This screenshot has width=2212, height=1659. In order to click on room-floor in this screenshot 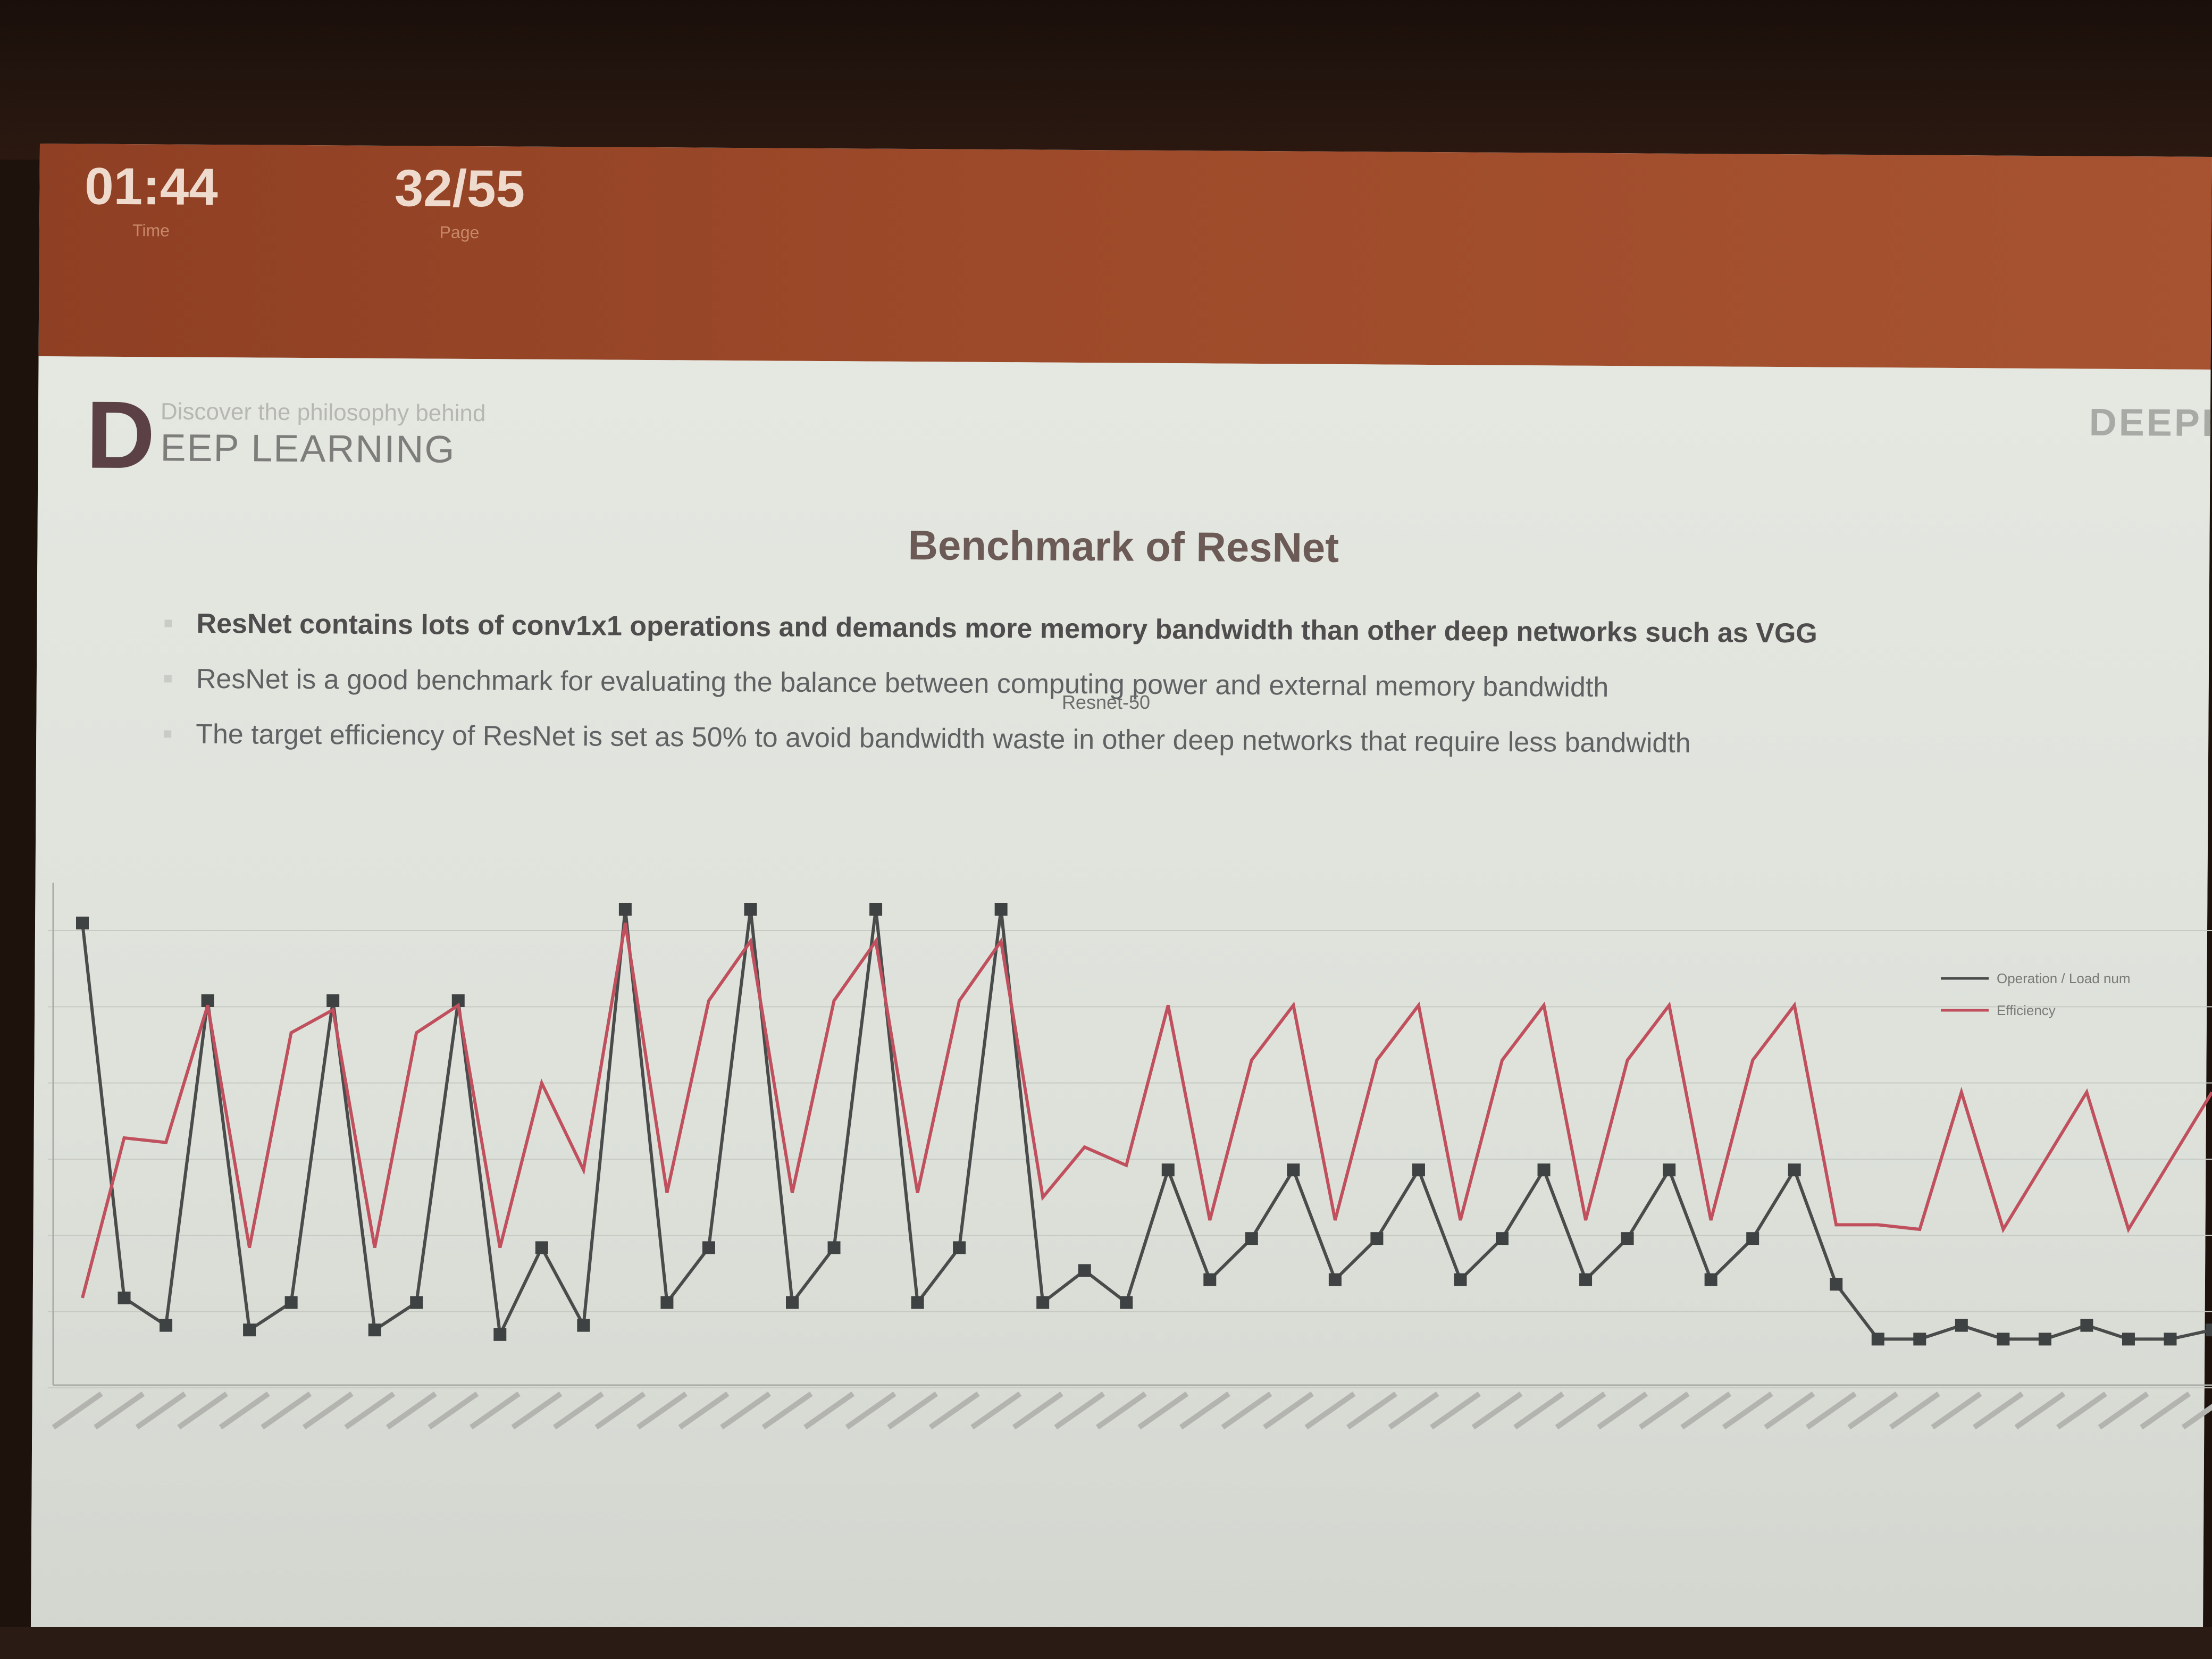, I will do `click(1106, 1643)`.